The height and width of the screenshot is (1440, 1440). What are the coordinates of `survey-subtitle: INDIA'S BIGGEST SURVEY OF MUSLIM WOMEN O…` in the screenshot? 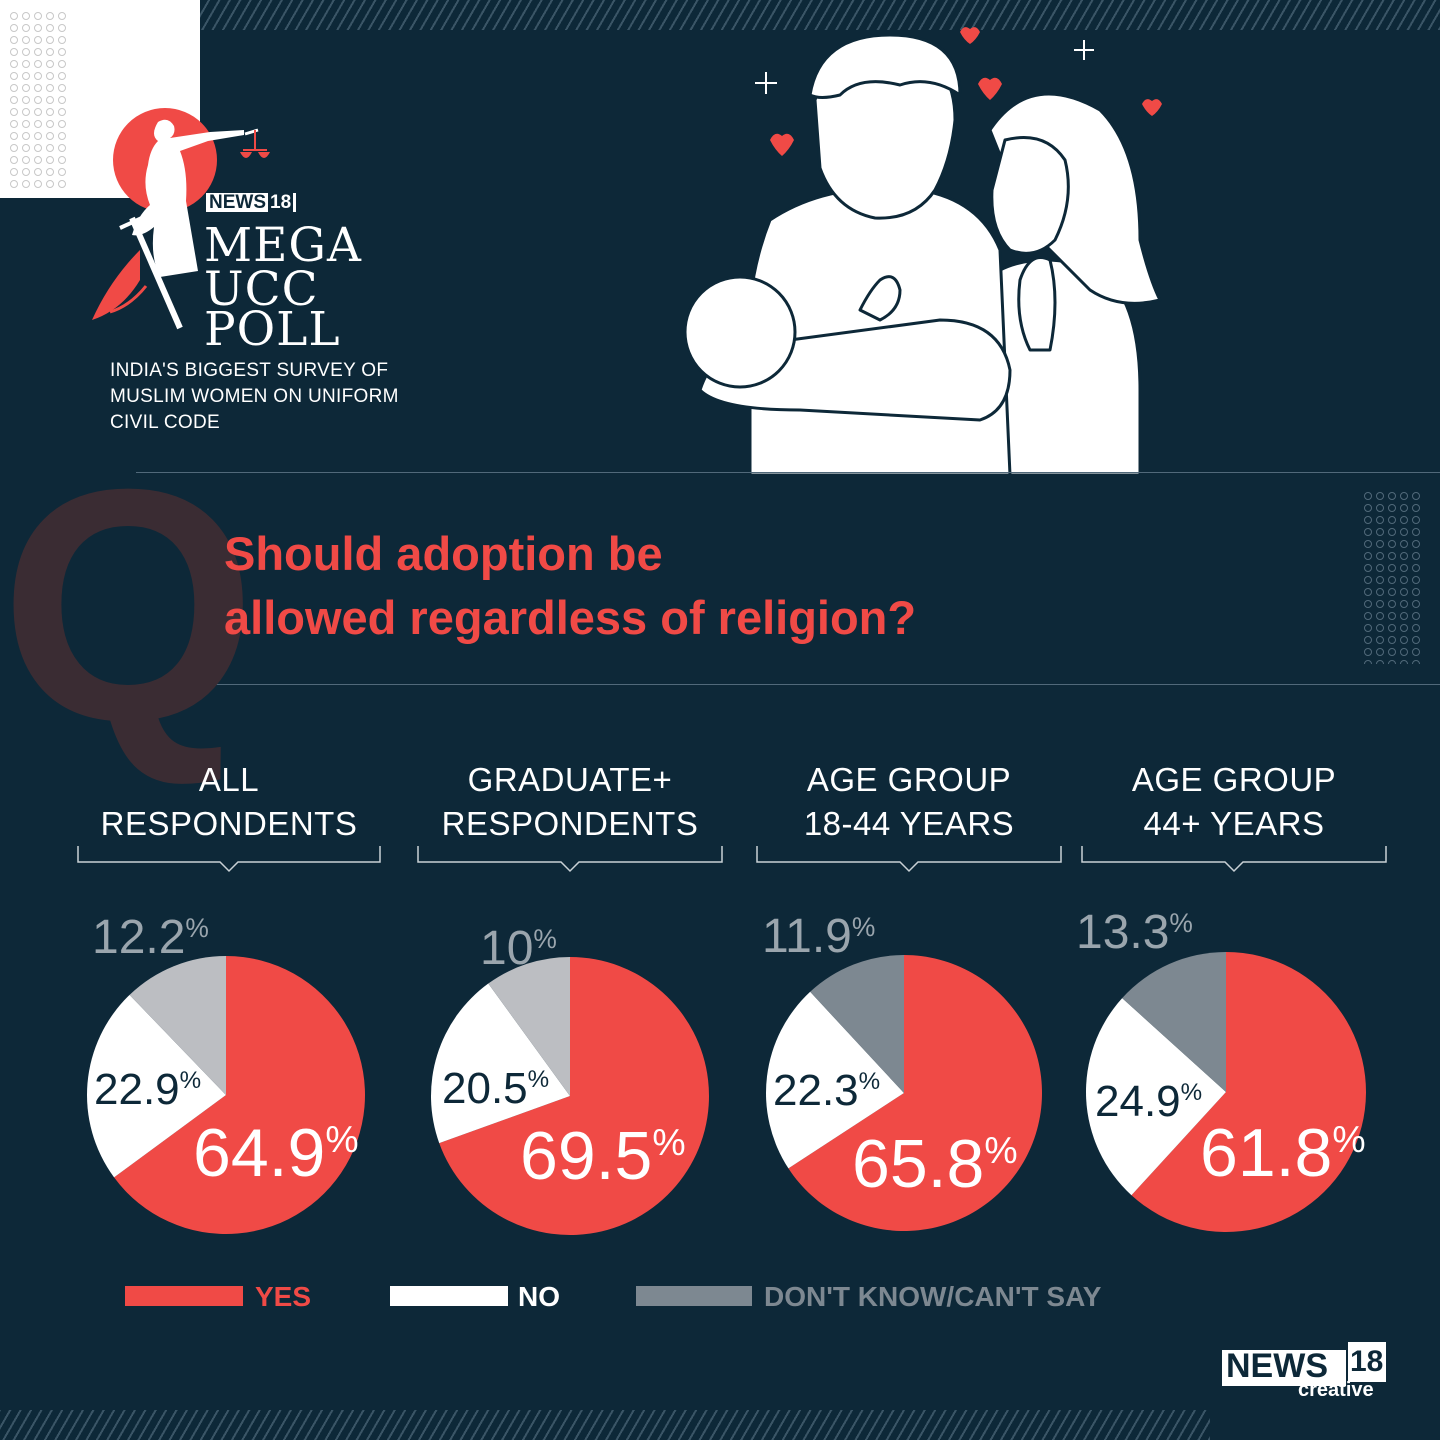 It's located at (254, 396).